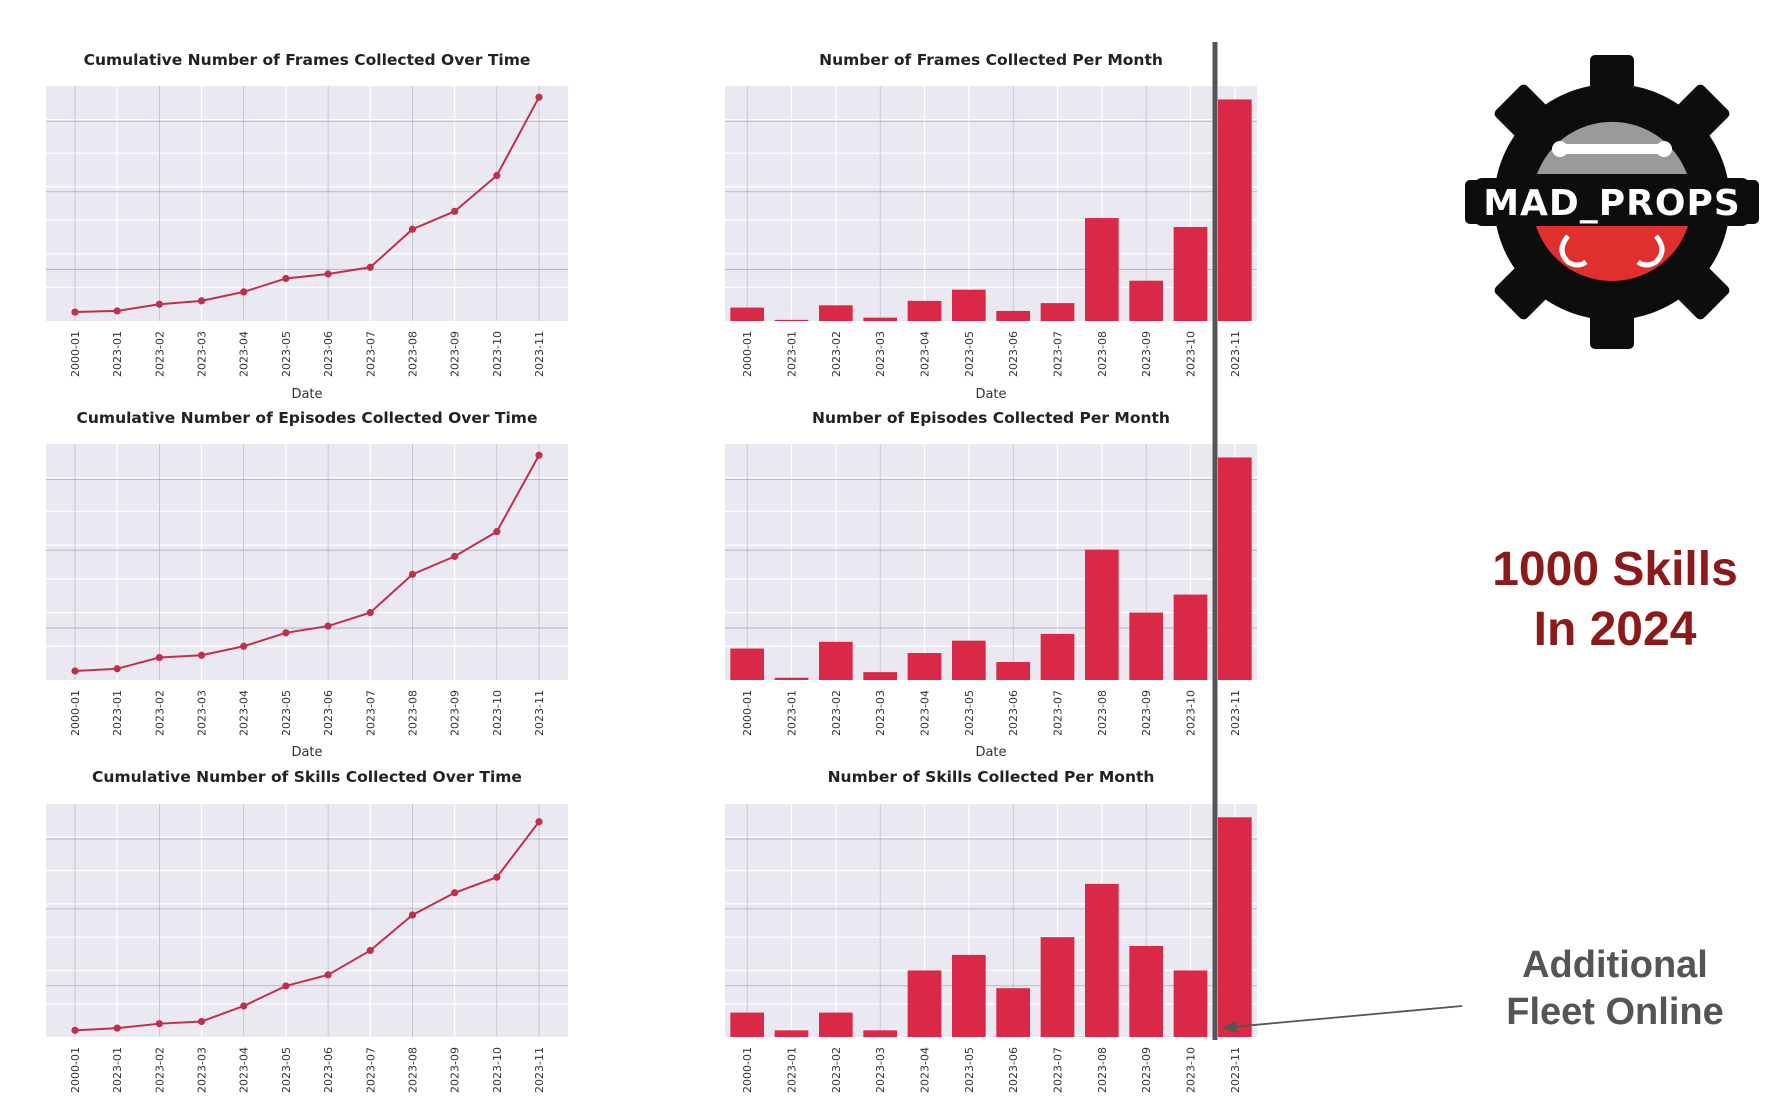  I want to click on chart-title: Number of Frames Collected Per Month, so click(991, 60).